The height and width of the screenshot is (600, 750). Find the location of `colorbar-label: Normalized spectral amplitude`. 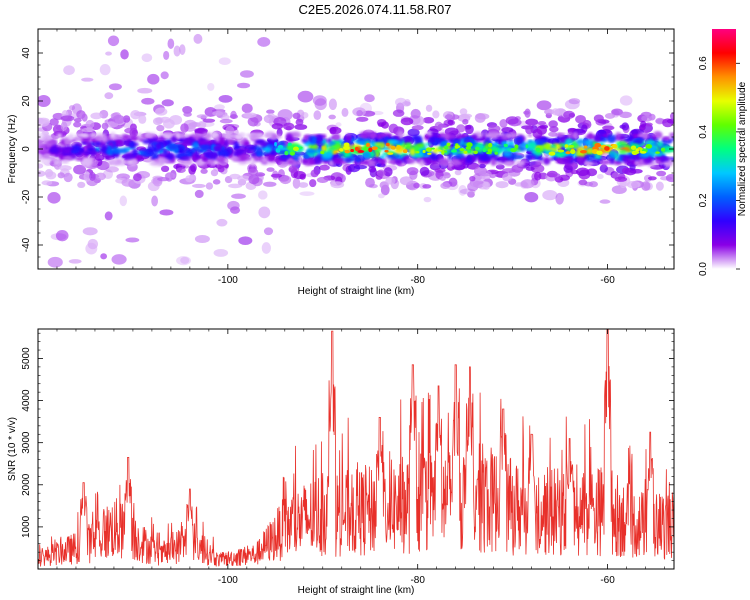

colorbar-label: Normalized spectral amplitude is located at coordinates (742, 148).